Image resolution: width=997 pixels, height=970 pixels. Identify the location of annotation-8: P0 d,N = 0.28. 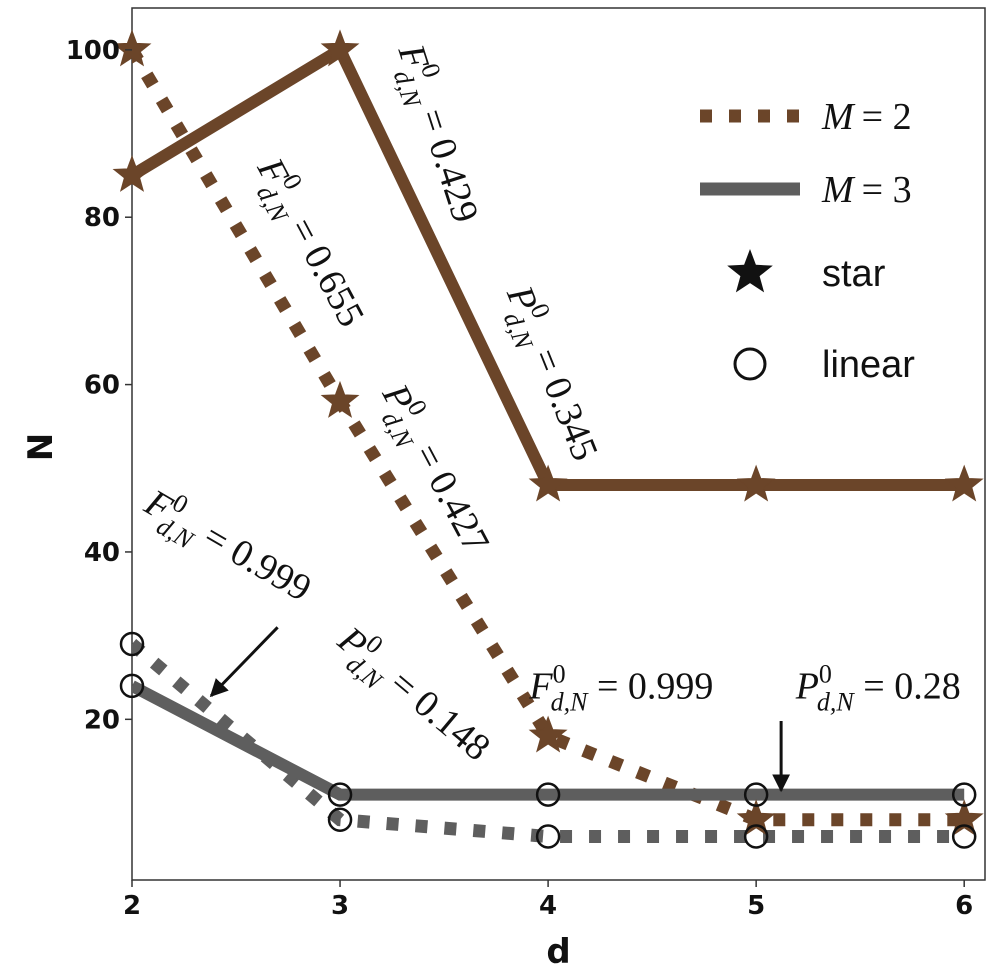
(878, 687).